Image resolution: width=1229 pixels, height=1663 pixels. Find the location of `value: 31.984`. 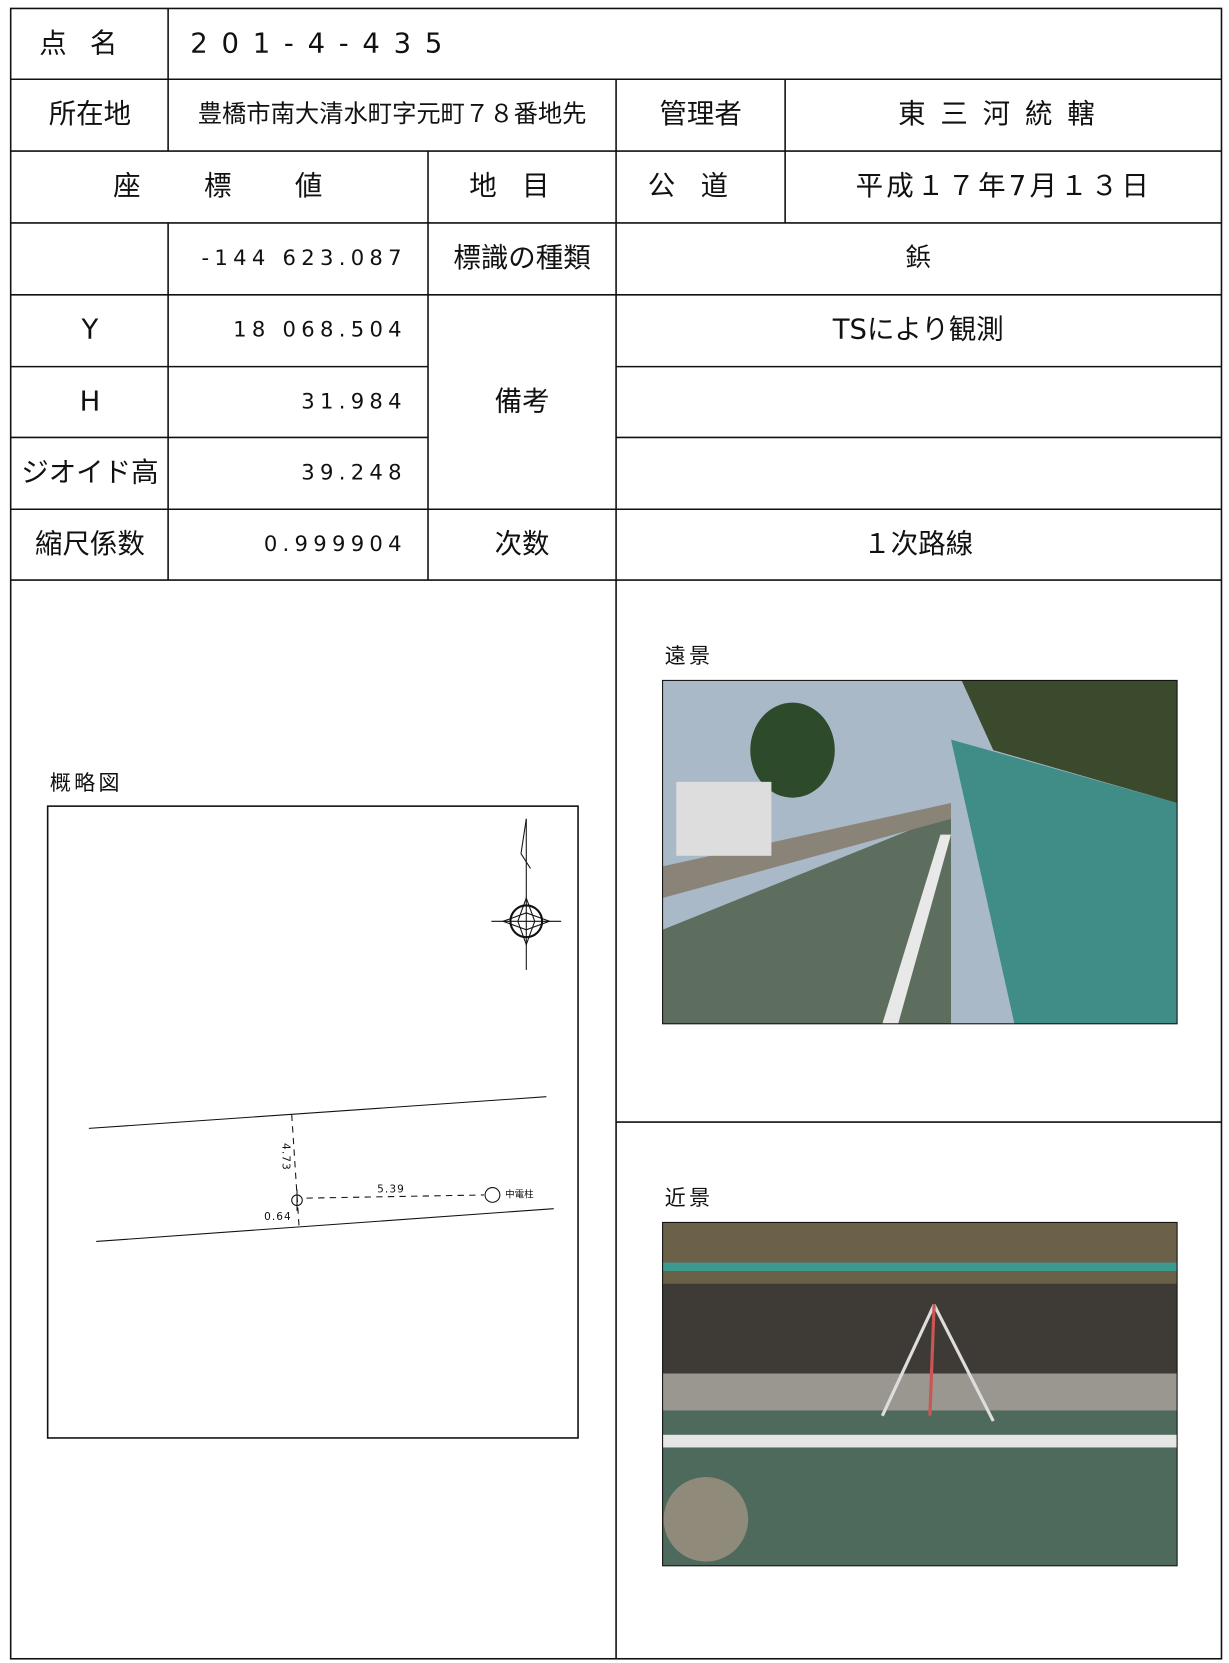

value: 31.984 is located at coordinates (354, 401).